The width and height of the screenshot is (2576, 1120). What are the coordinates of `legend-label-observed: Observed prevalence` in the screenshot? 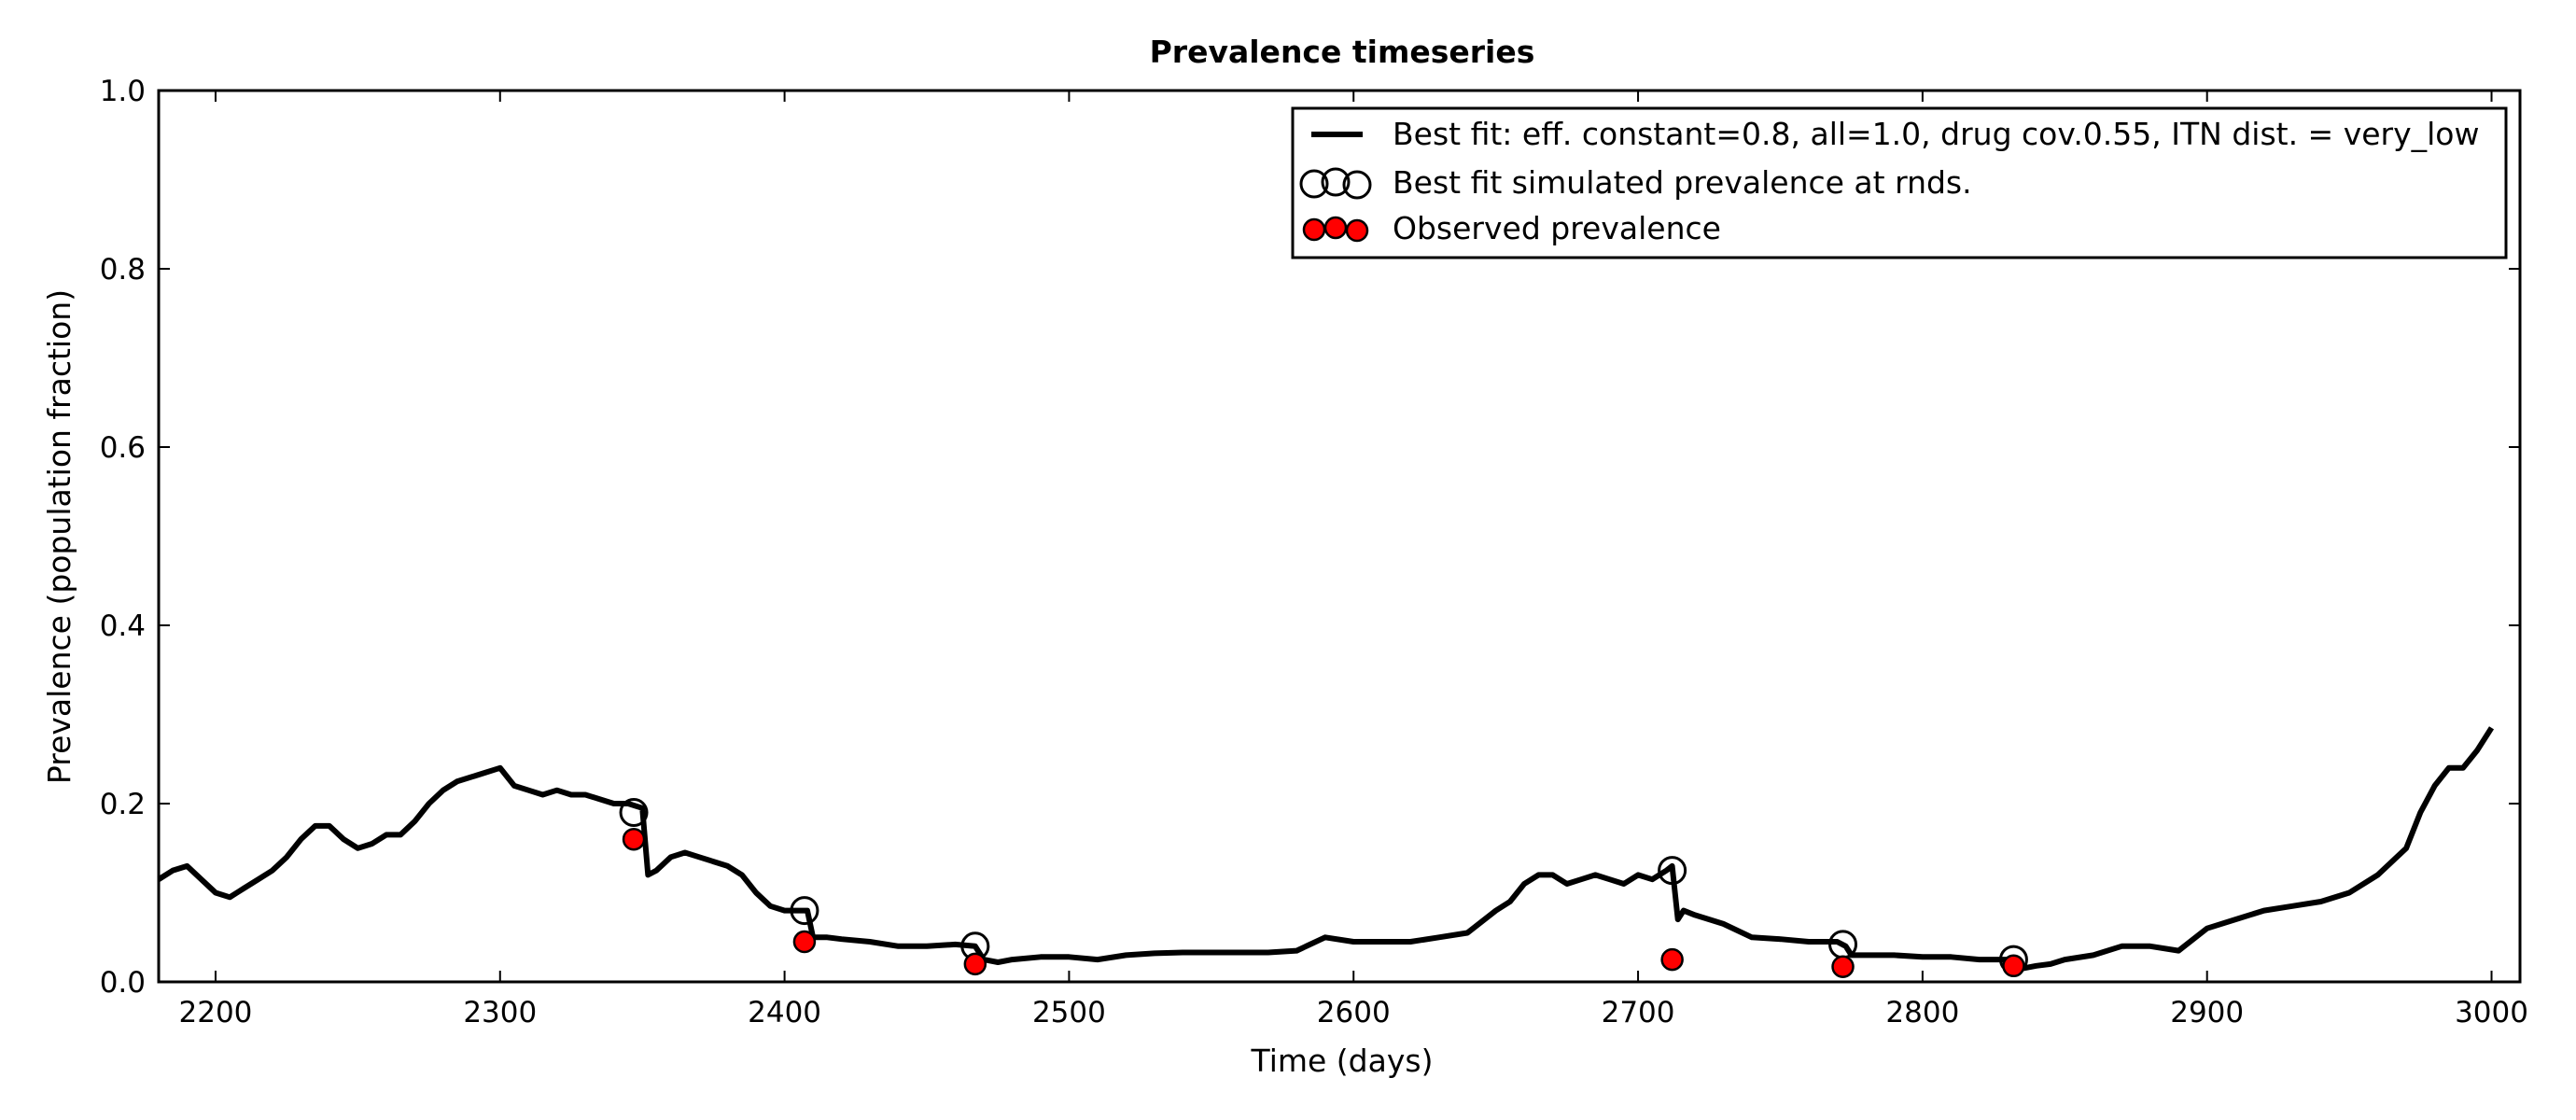 It's located at (1557, 228).